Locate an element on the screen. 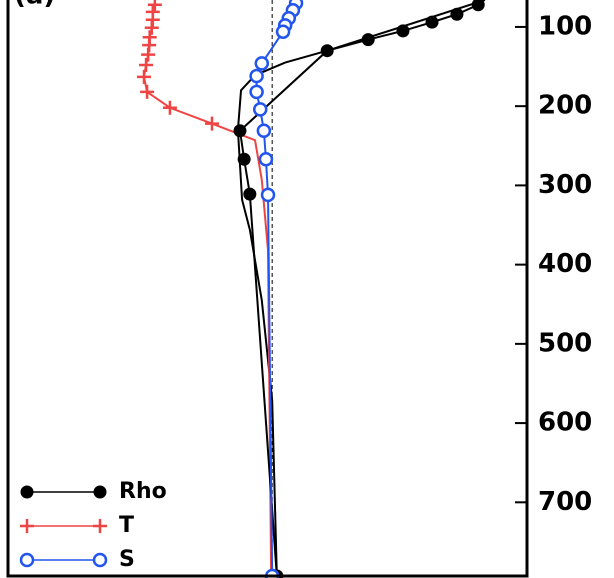 The image size is (614, 578). legend-label: S is located at coordinates (127, 559).